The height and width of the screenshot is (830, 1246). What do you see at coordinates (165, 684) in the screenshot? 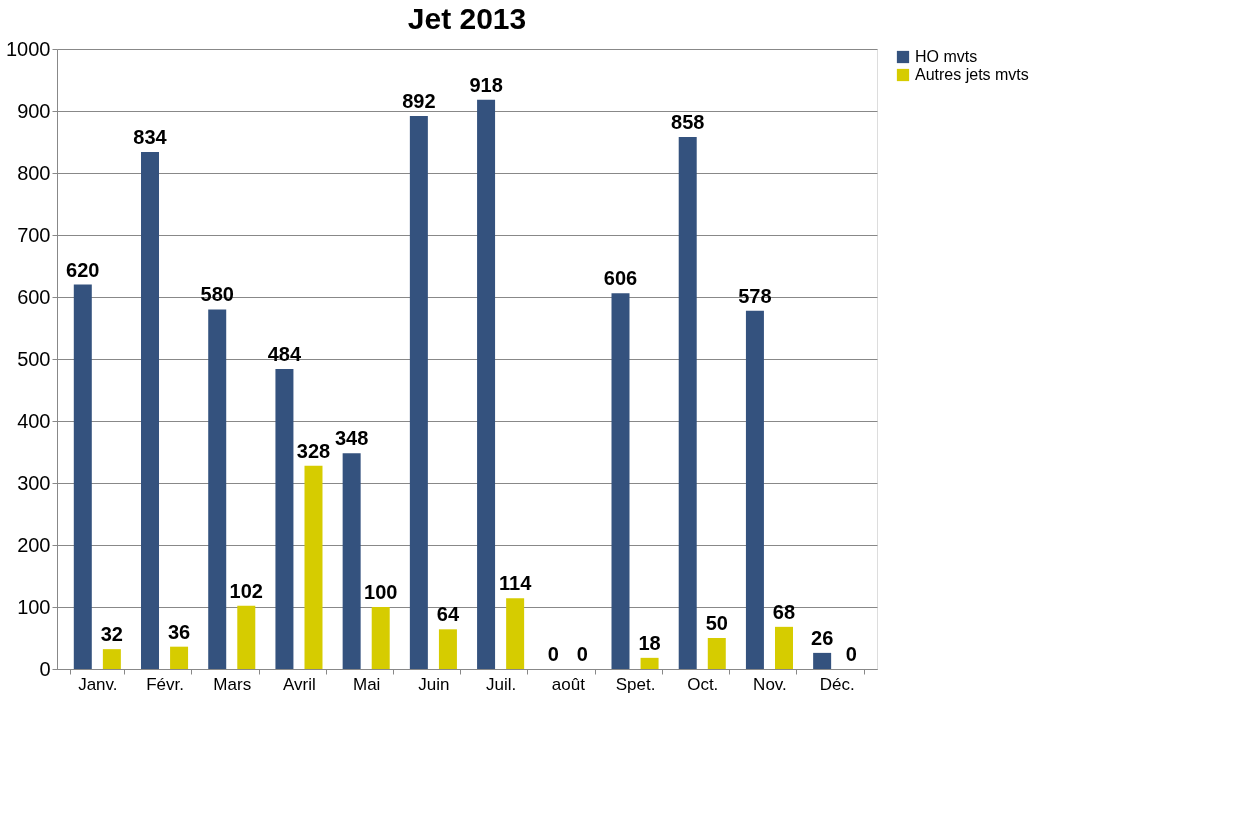
I see `x-tick-label: Févr.` at bounding box center [165, 684].